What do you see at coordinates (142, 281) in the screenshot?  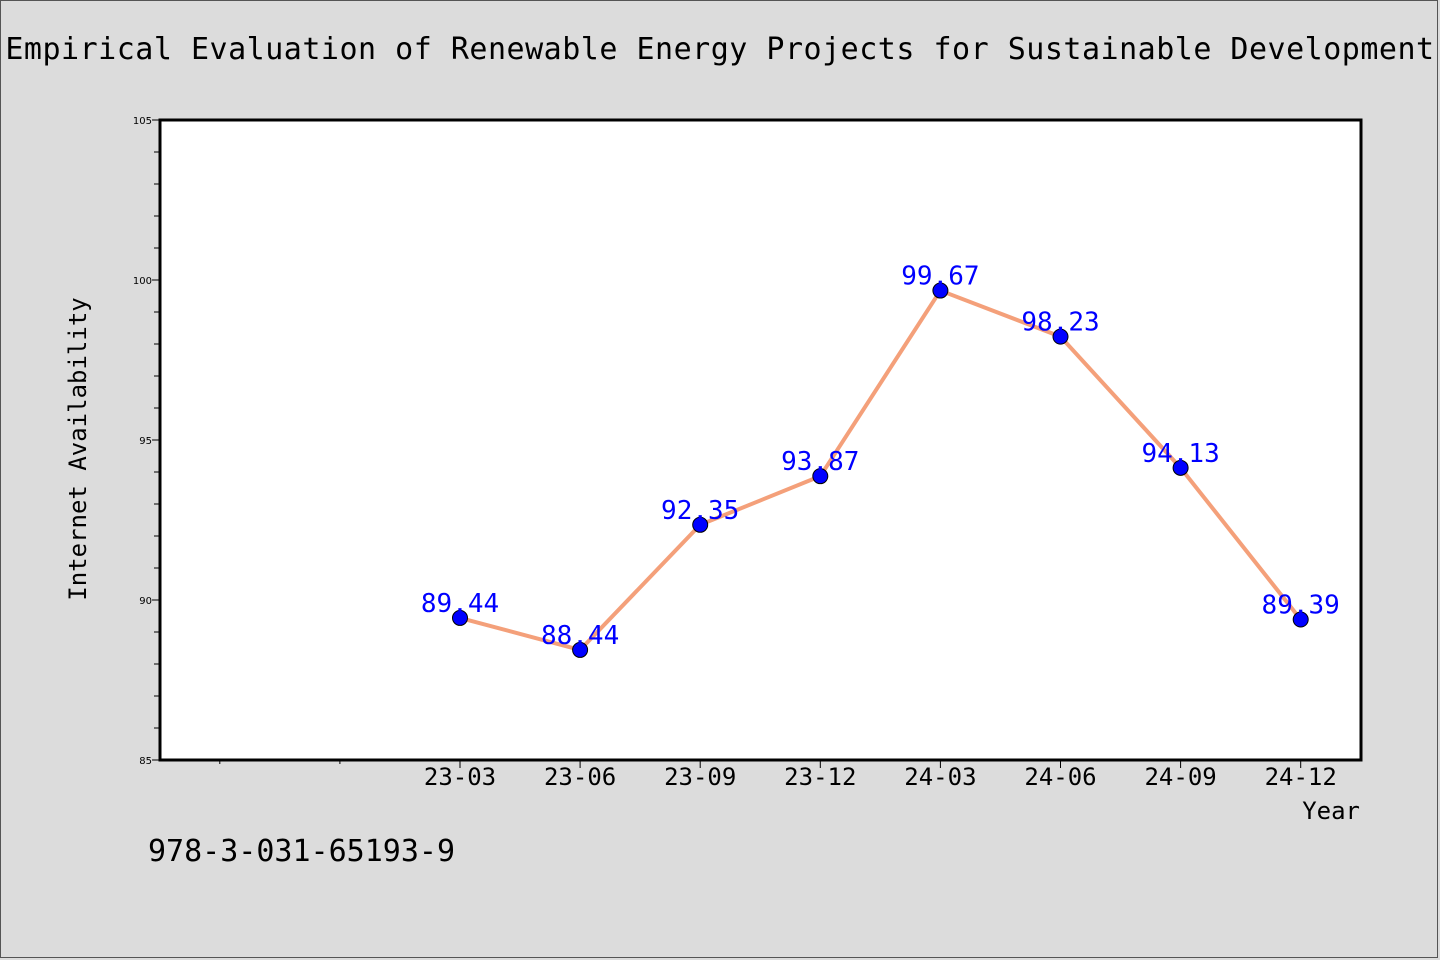 I see `y-tick-label: 100` at bounding box center [142, 281].